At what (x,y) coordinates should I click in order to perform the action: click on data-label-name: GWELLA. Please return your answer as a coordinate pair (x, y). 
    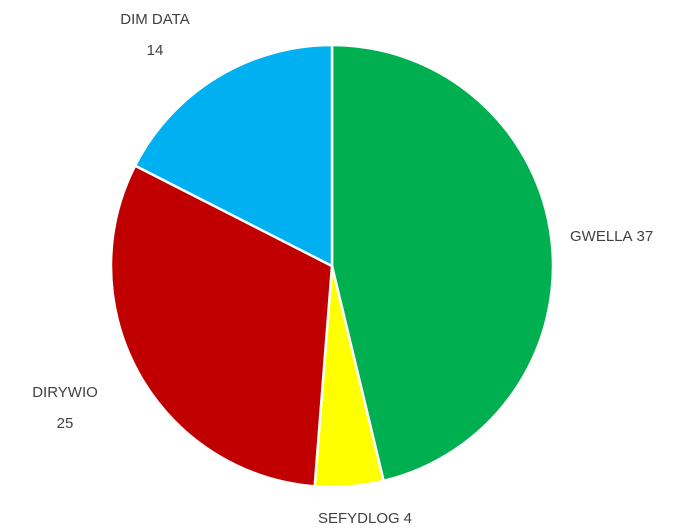
    Looking at the image, I should click on (601, 236).